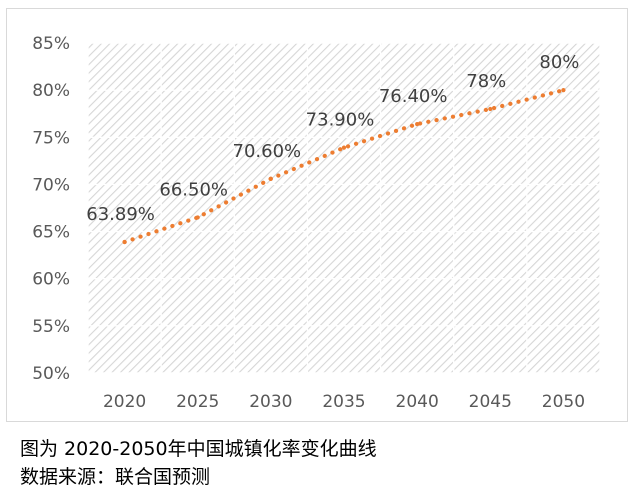  Describe the element at coordinates (51, 44) in the screenshot. I see `y-tick-label: 85%` at that location.